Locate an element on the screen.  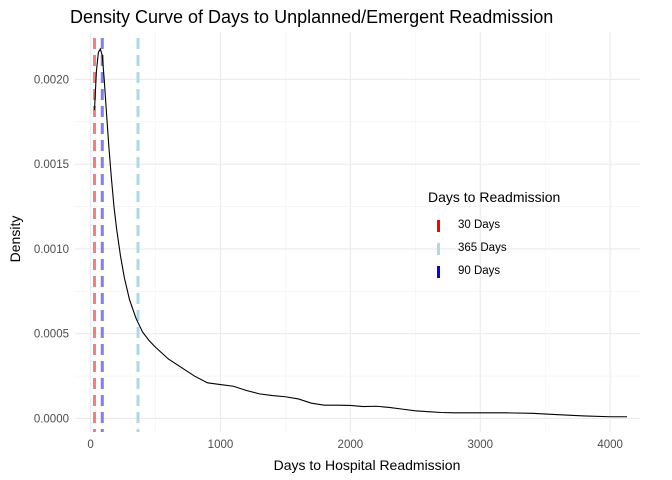
x-axis-title: Days to Hospital Readmission is located at coordinates (367, 465).